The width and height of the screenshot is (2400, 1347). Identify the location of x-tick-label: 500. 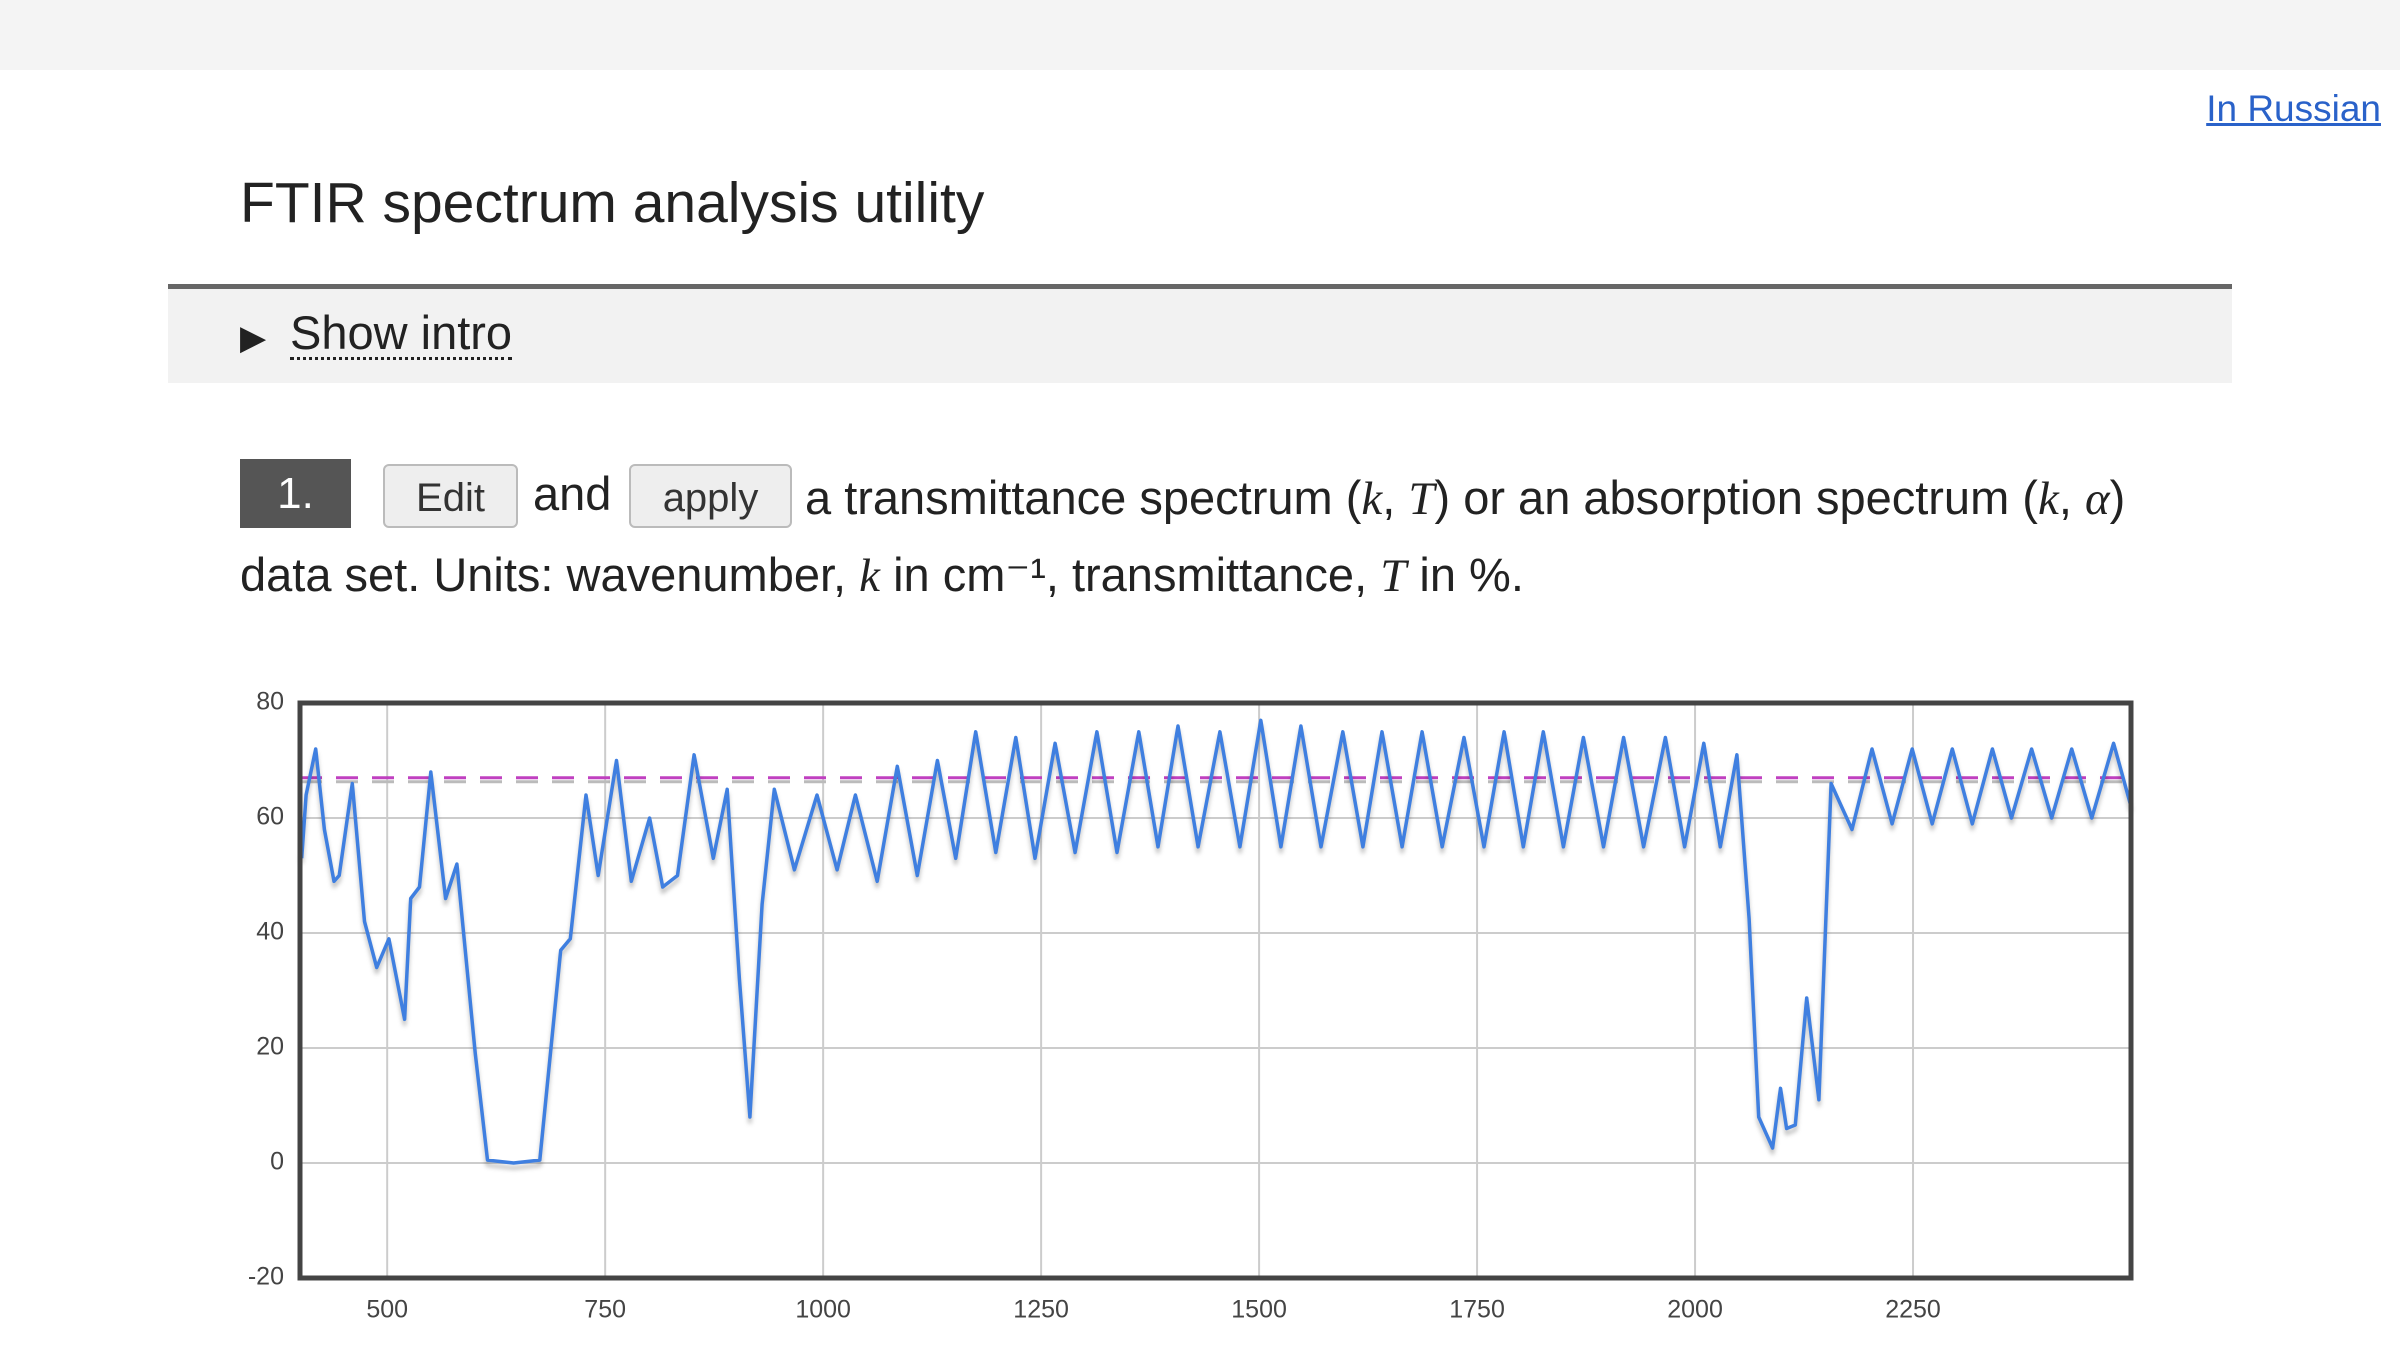
(387, 1310).